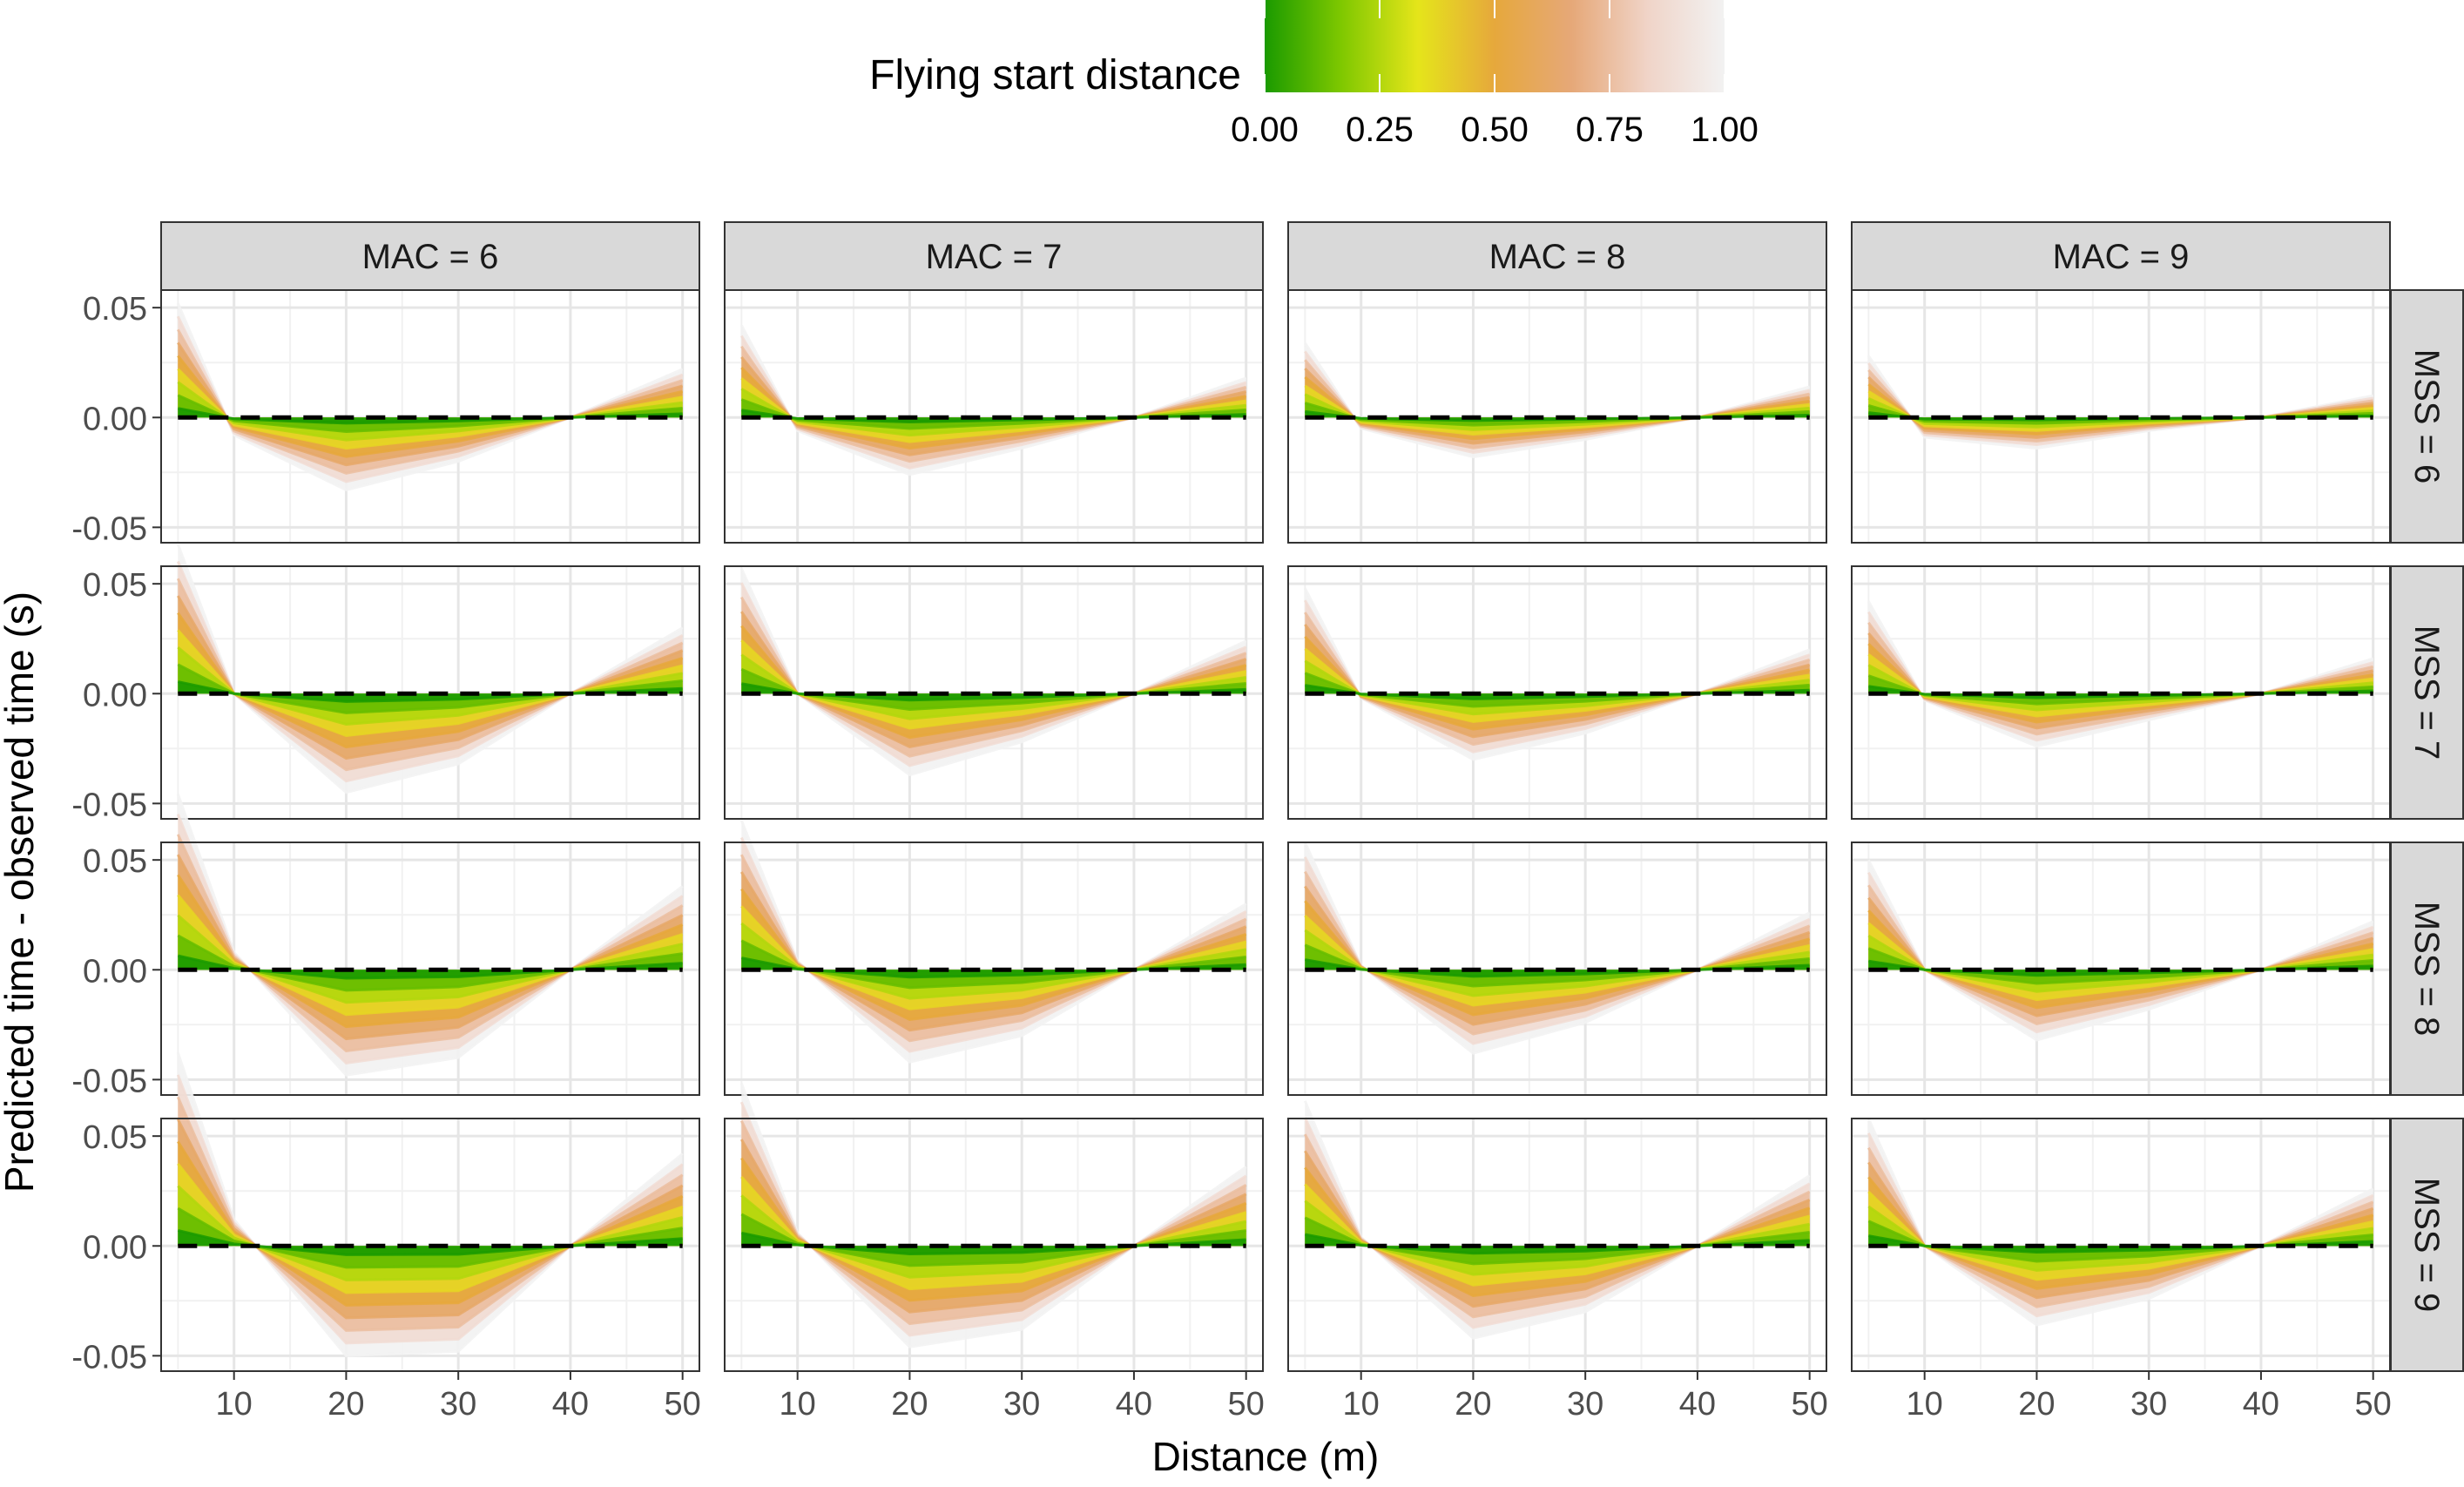 The height and width of the screenshot is (1487, 2464). I want to click on legend-tick-label: 0.75, so click(1610, 130).